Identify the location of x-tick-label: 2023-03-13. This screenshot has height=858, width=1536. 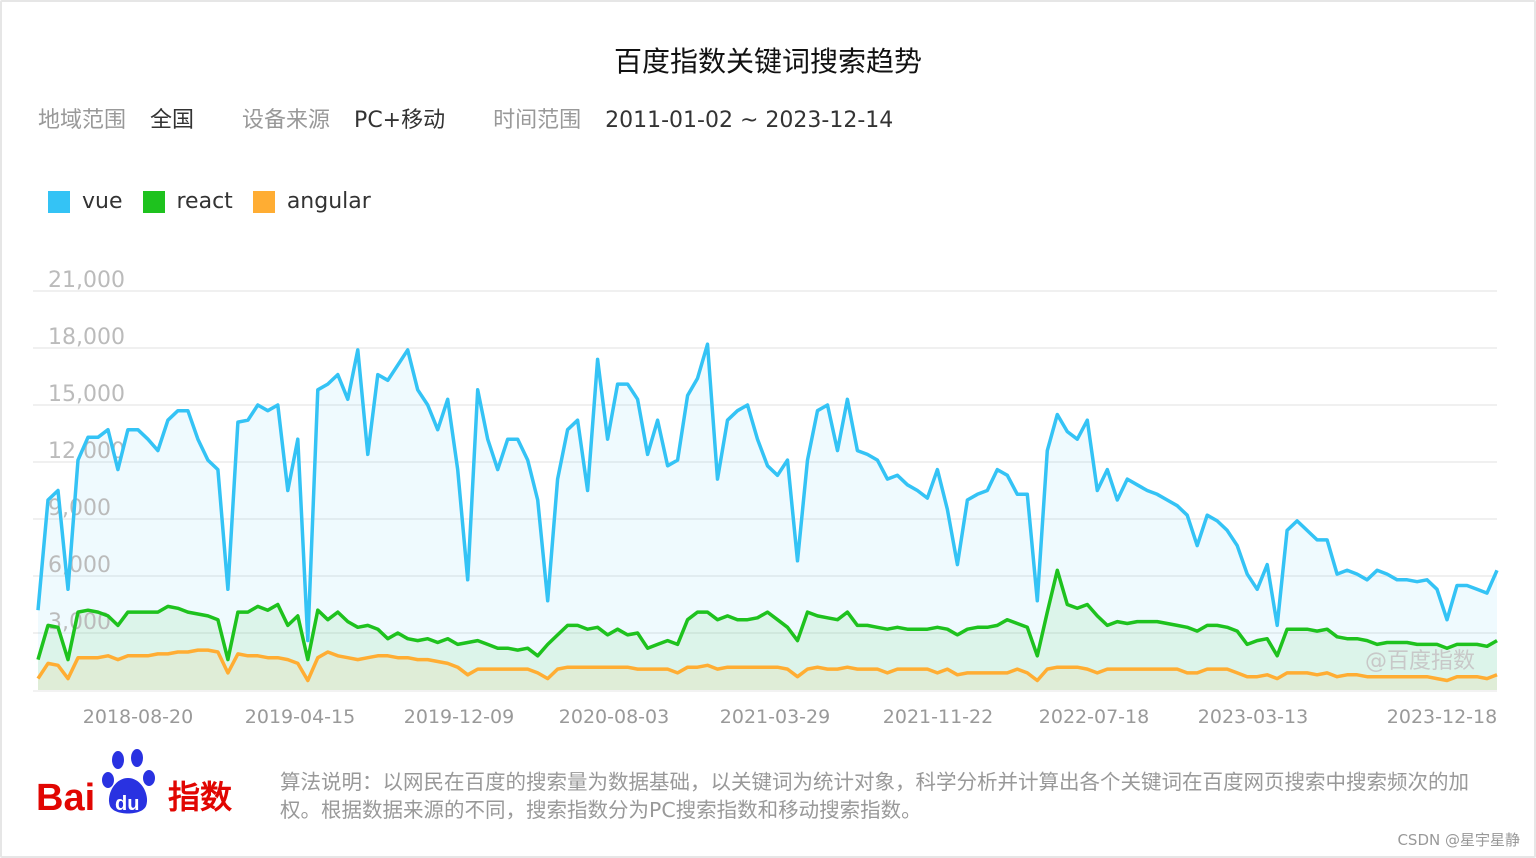
(1253, 717).